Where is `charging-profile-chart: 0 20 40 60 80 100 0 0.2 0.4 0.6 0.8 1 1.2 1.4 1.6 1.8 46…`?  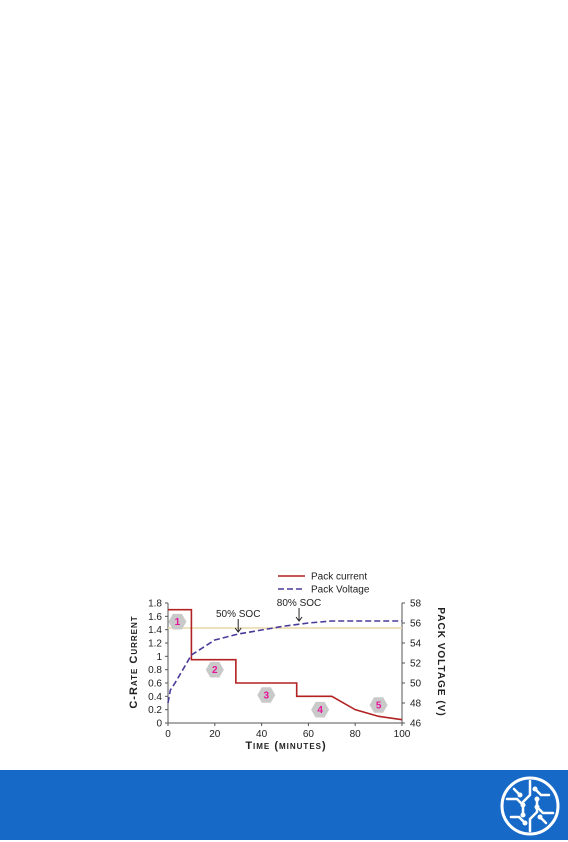 charging-profile-chart: 0 20 40 60 80 100 0 0.2 0.4 0.6 0.8 1 1.2 1.4 1.6 1.8 46… is located at coordinates (287, 662).